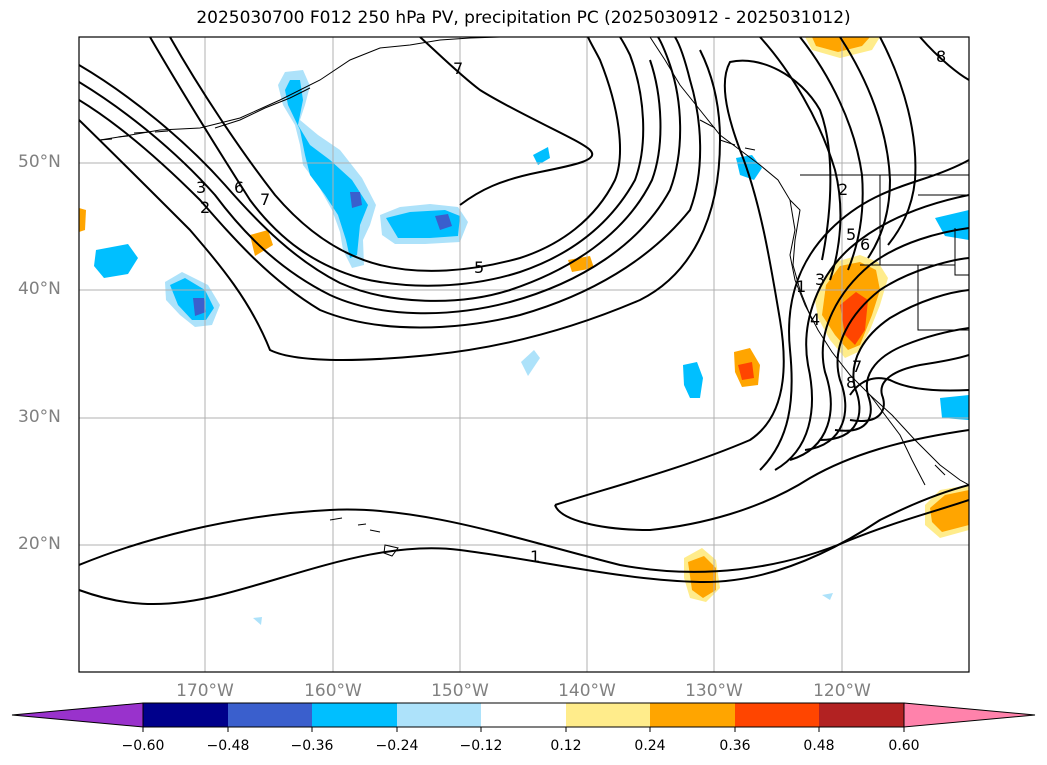 The image size is (1047, 765). What do you see at coordinates (746, 371) in the screenshot?
I see `pos-region-offshore-ca-red` at bounding box center [746, 371].